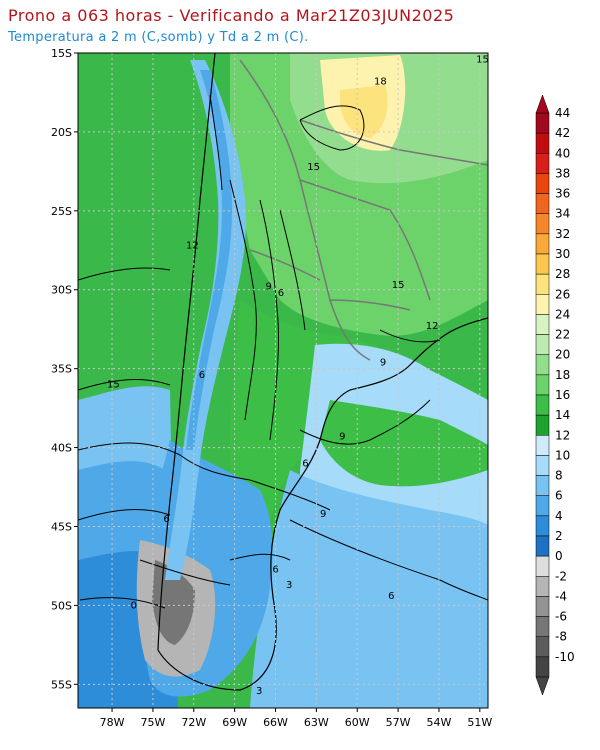 The image size is (600, 750). Describe the element at coordinates (398, 722) in the screenshot. I see `lon-tick-label: 57W` at that location.